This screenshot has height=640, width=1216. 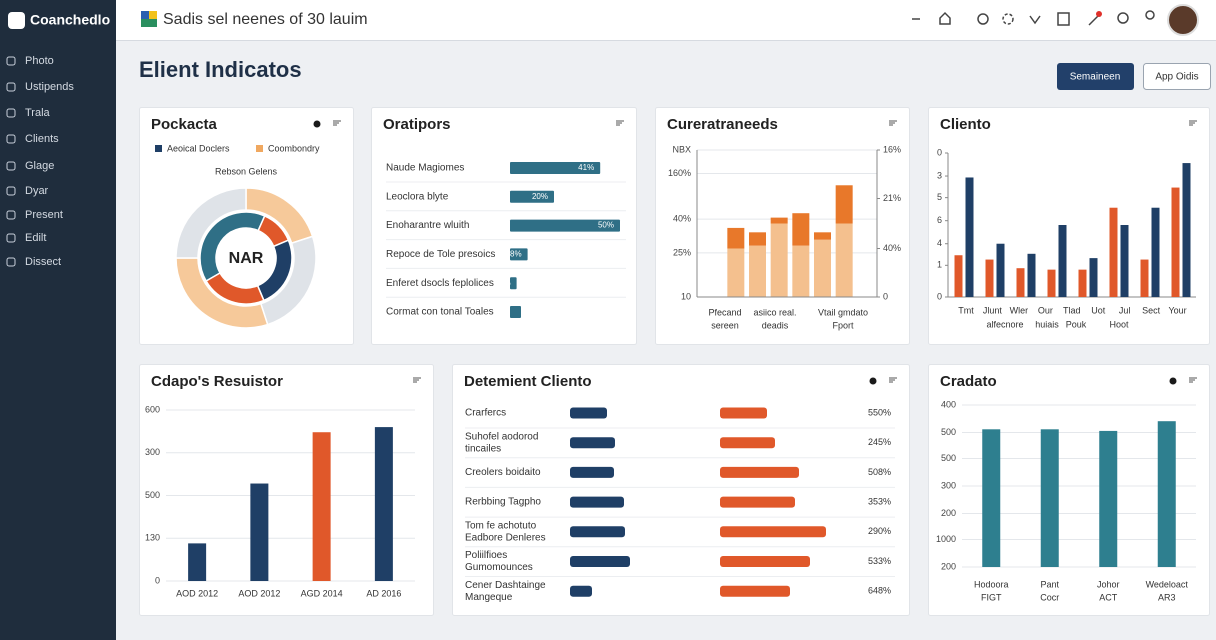 What do you see at coordinates (16, 20) in the screenshot?
I see `logo-icon` at bounding box center [16, 20].